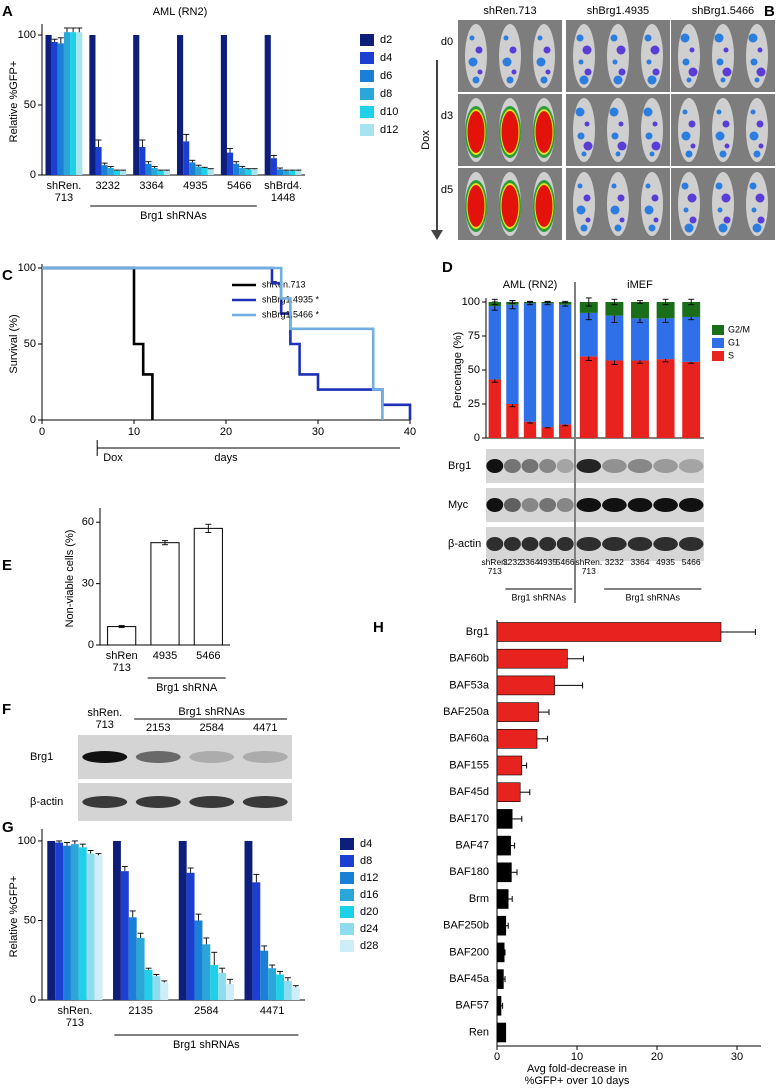 This screenshot has width=782, height=1088. What do you see at coordinates (769, 11) in the screenshot?
I see `panel-letter: B` at bounding box center [769, 11].